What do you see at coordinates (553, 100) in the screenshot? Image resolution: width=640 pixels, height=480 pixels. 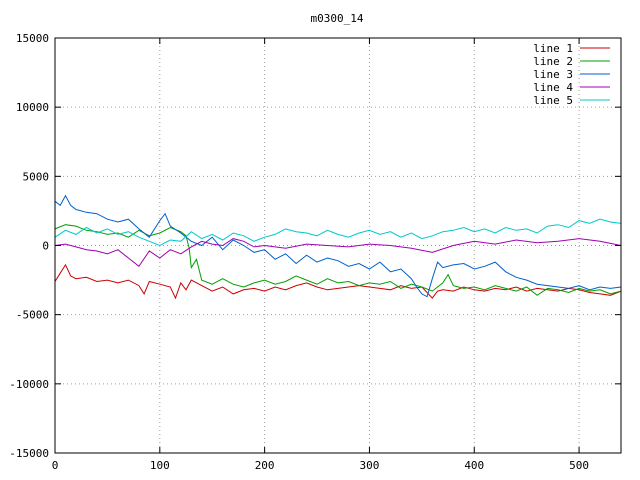 I see `legend-label: line 5` at bounding box center [553, 100].